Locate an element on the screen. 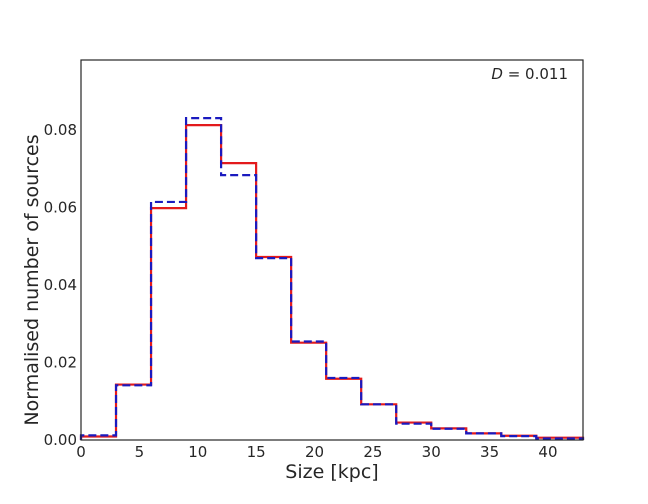  y-tick-label: 0.02 is located at coordinates (60, 362).